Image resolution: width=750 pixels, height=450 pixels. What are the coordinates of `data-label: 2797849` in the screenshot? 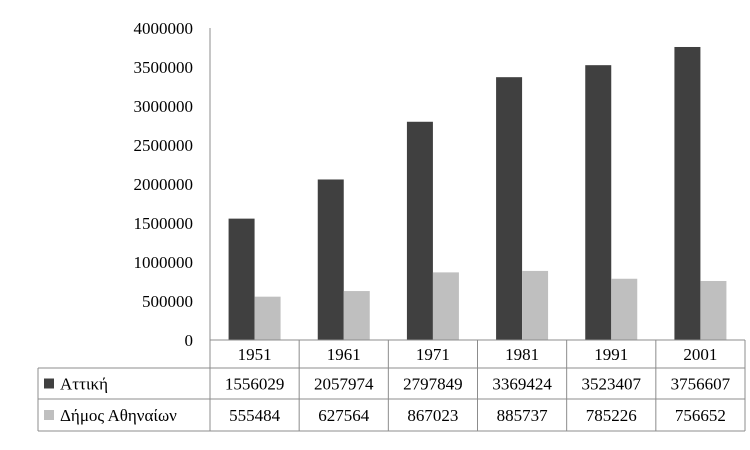 It's located at (433, 384).